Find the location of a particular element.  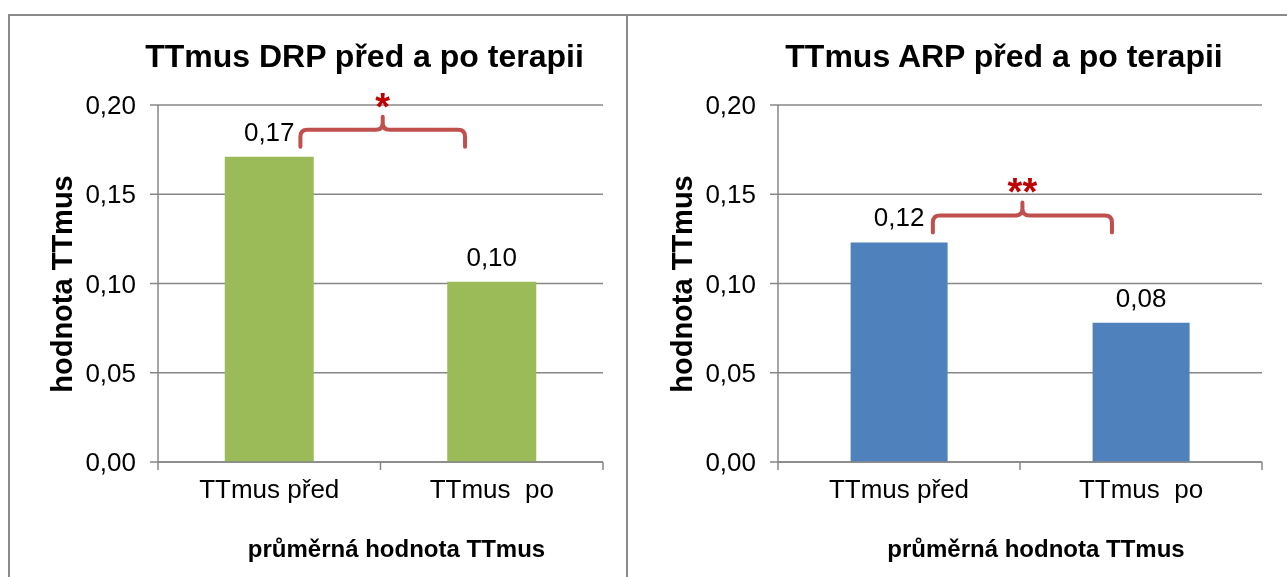

data-label: 0,12 is located at coordinates (899, 217).